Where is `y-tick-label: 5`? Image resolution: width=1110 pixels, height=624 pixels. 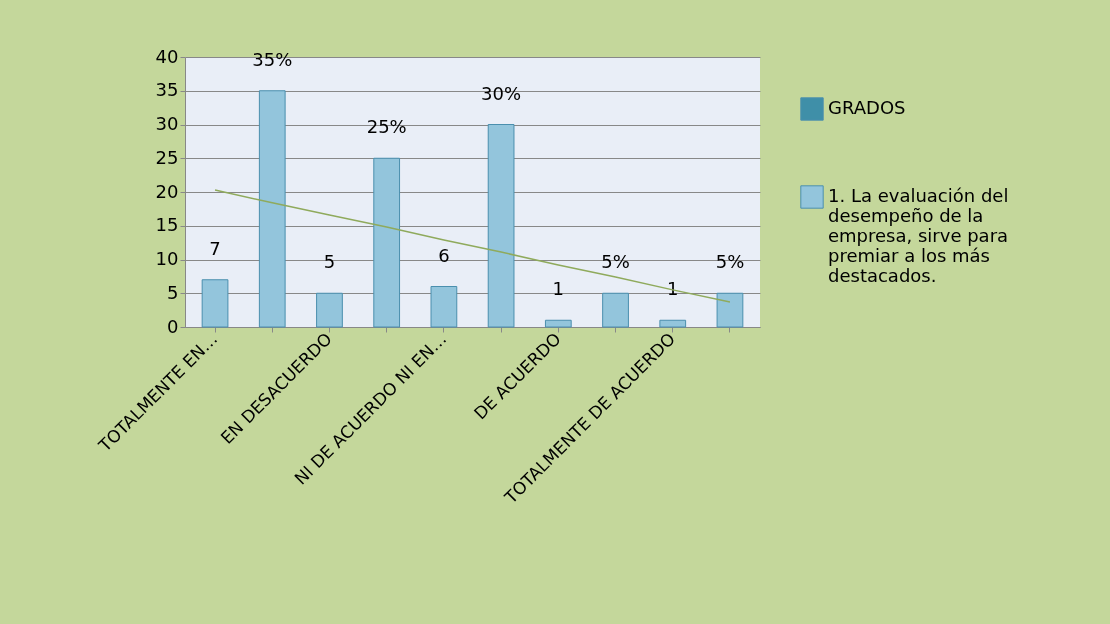
y-tick-label: 5 is located at coordinates (173, 292).